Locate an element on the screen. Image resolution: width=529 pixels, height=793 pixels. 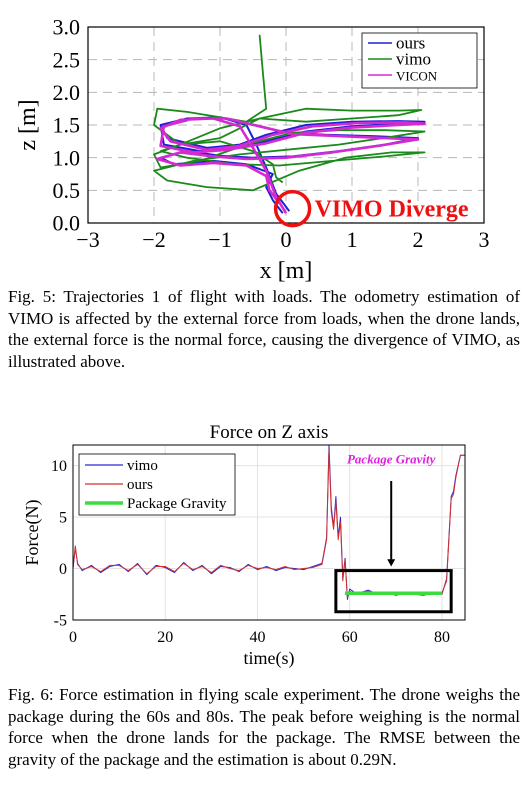
y-tick-label: 0.5 is located at coordinates (67, 190).